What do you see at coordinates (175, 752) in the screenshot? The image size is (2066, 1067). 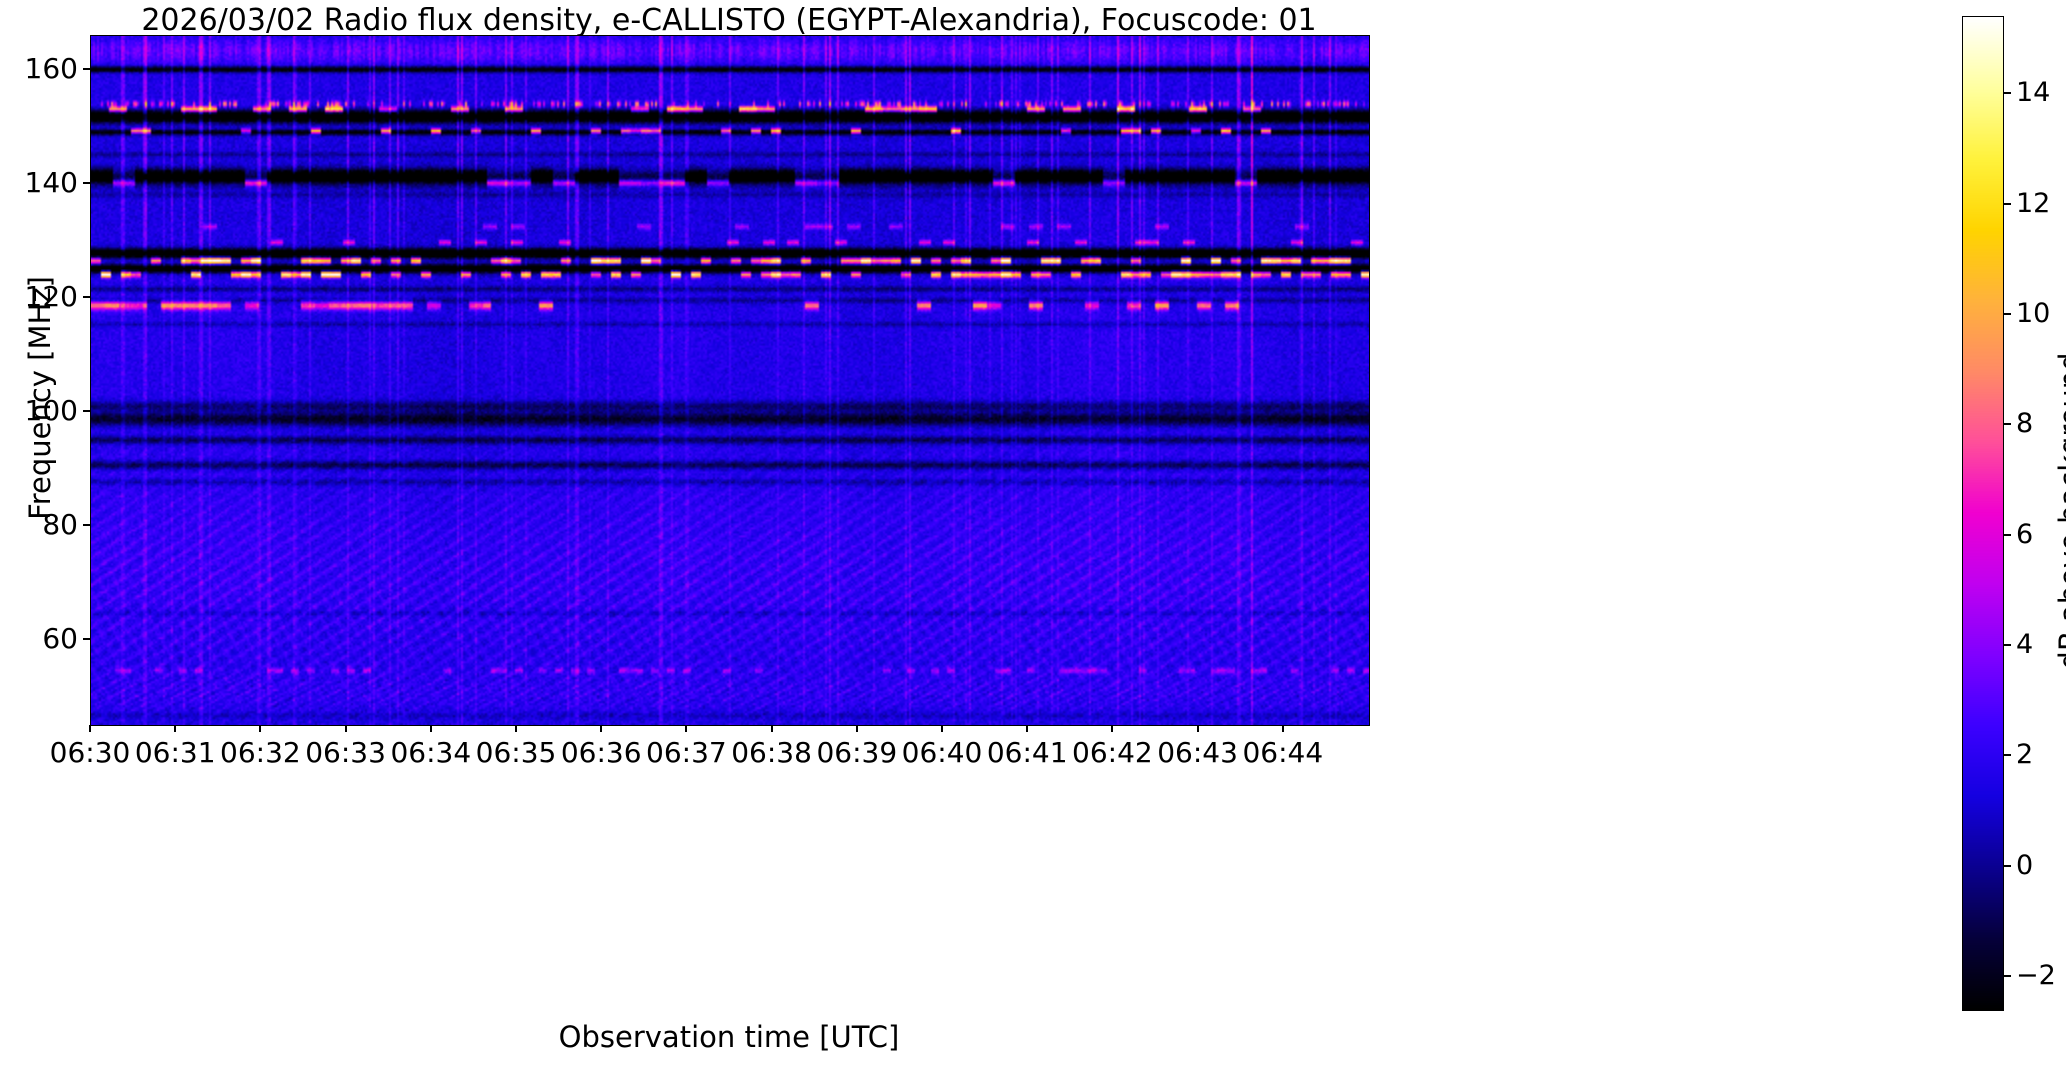 I see `x-tick-label: 06:31` at bounding box center [175, 752].